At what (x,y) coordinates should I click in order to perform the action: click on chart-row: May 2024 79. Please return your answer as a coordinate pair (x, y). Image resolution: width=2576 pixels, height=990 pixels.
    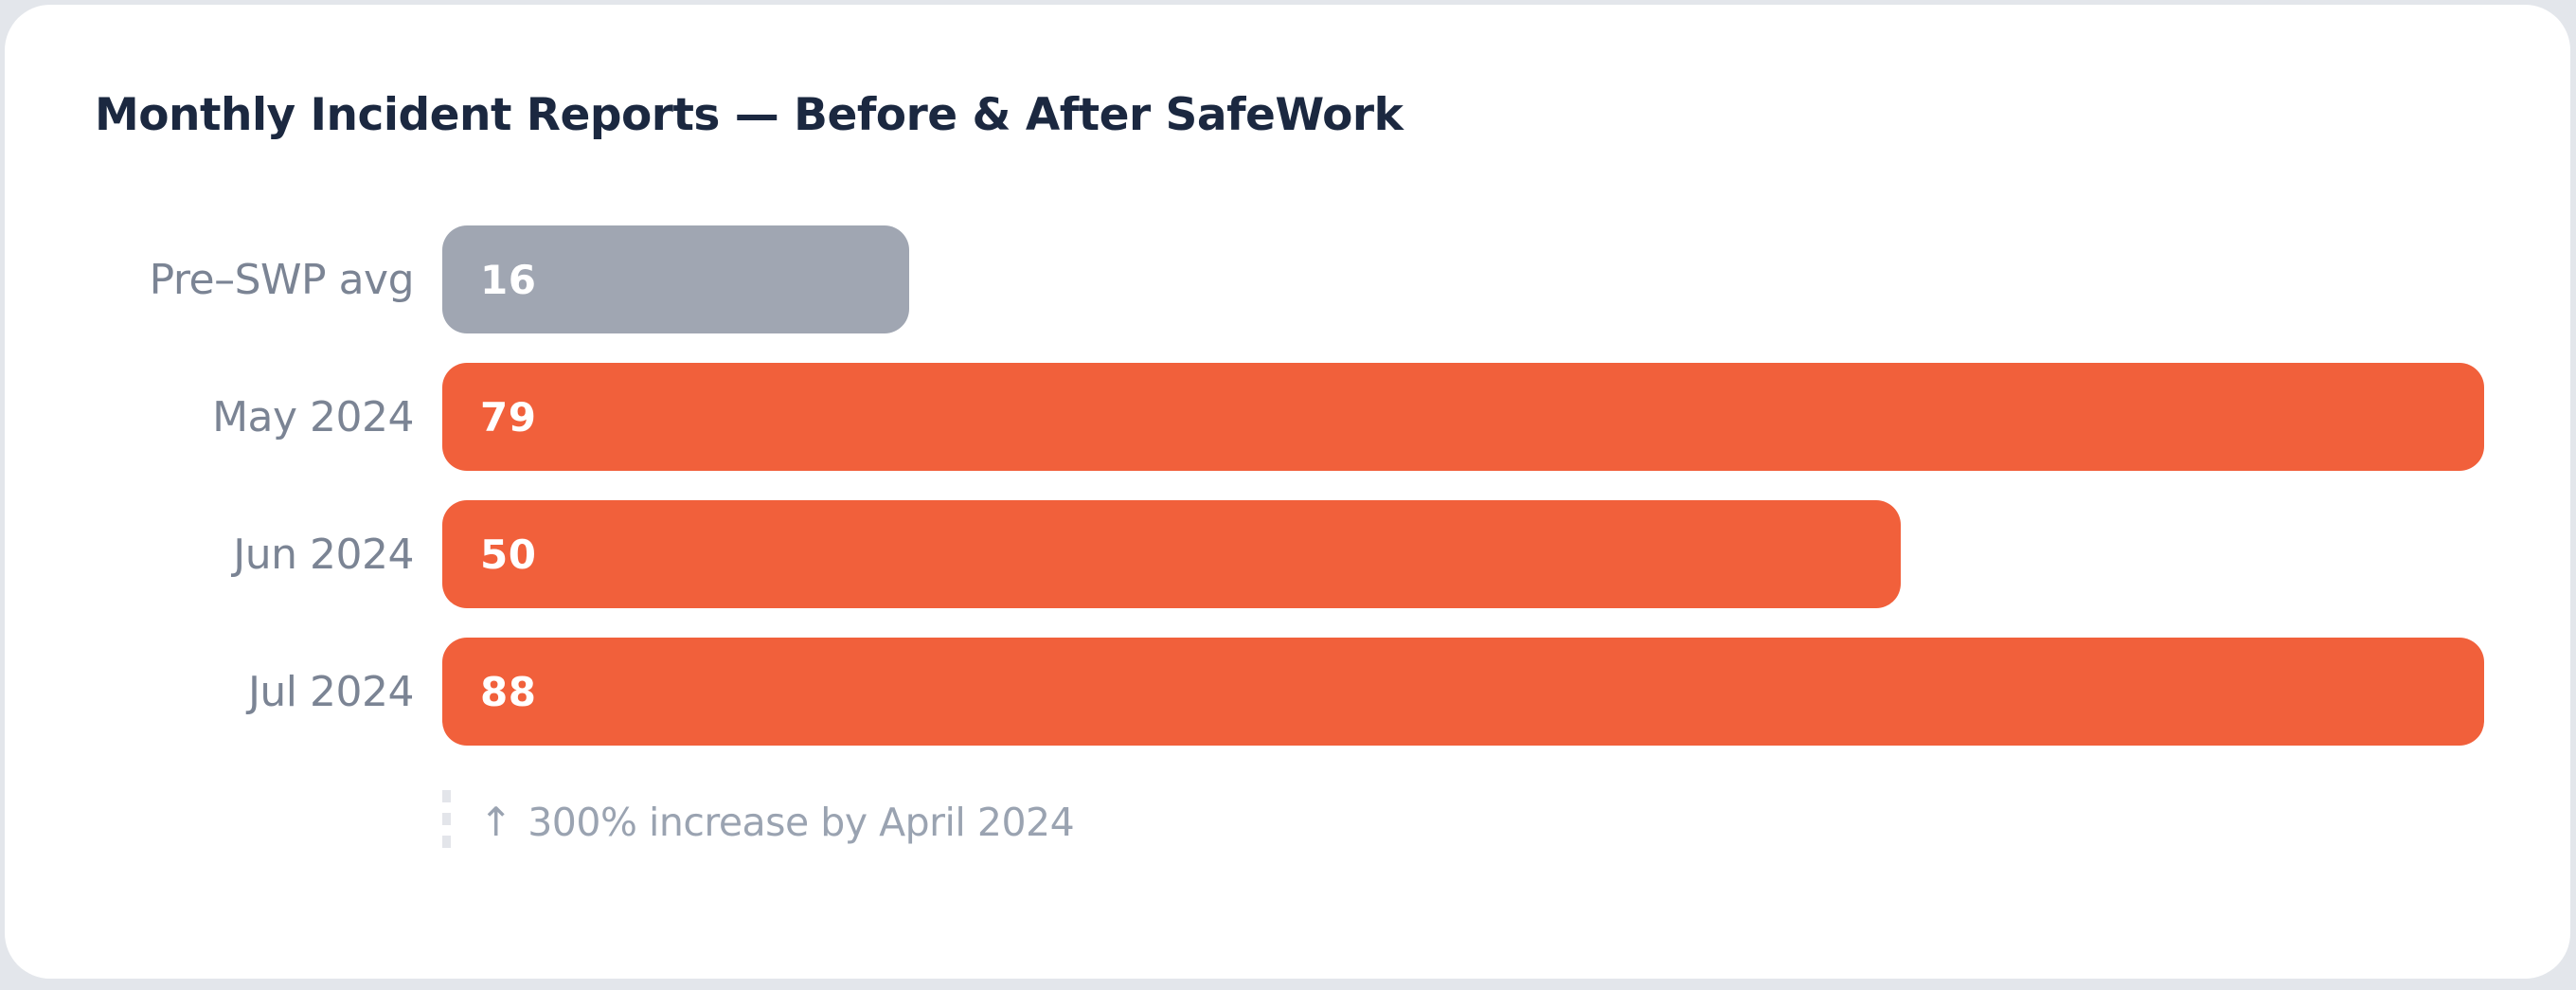
    Looking at the image, I should click on (1289, 417).